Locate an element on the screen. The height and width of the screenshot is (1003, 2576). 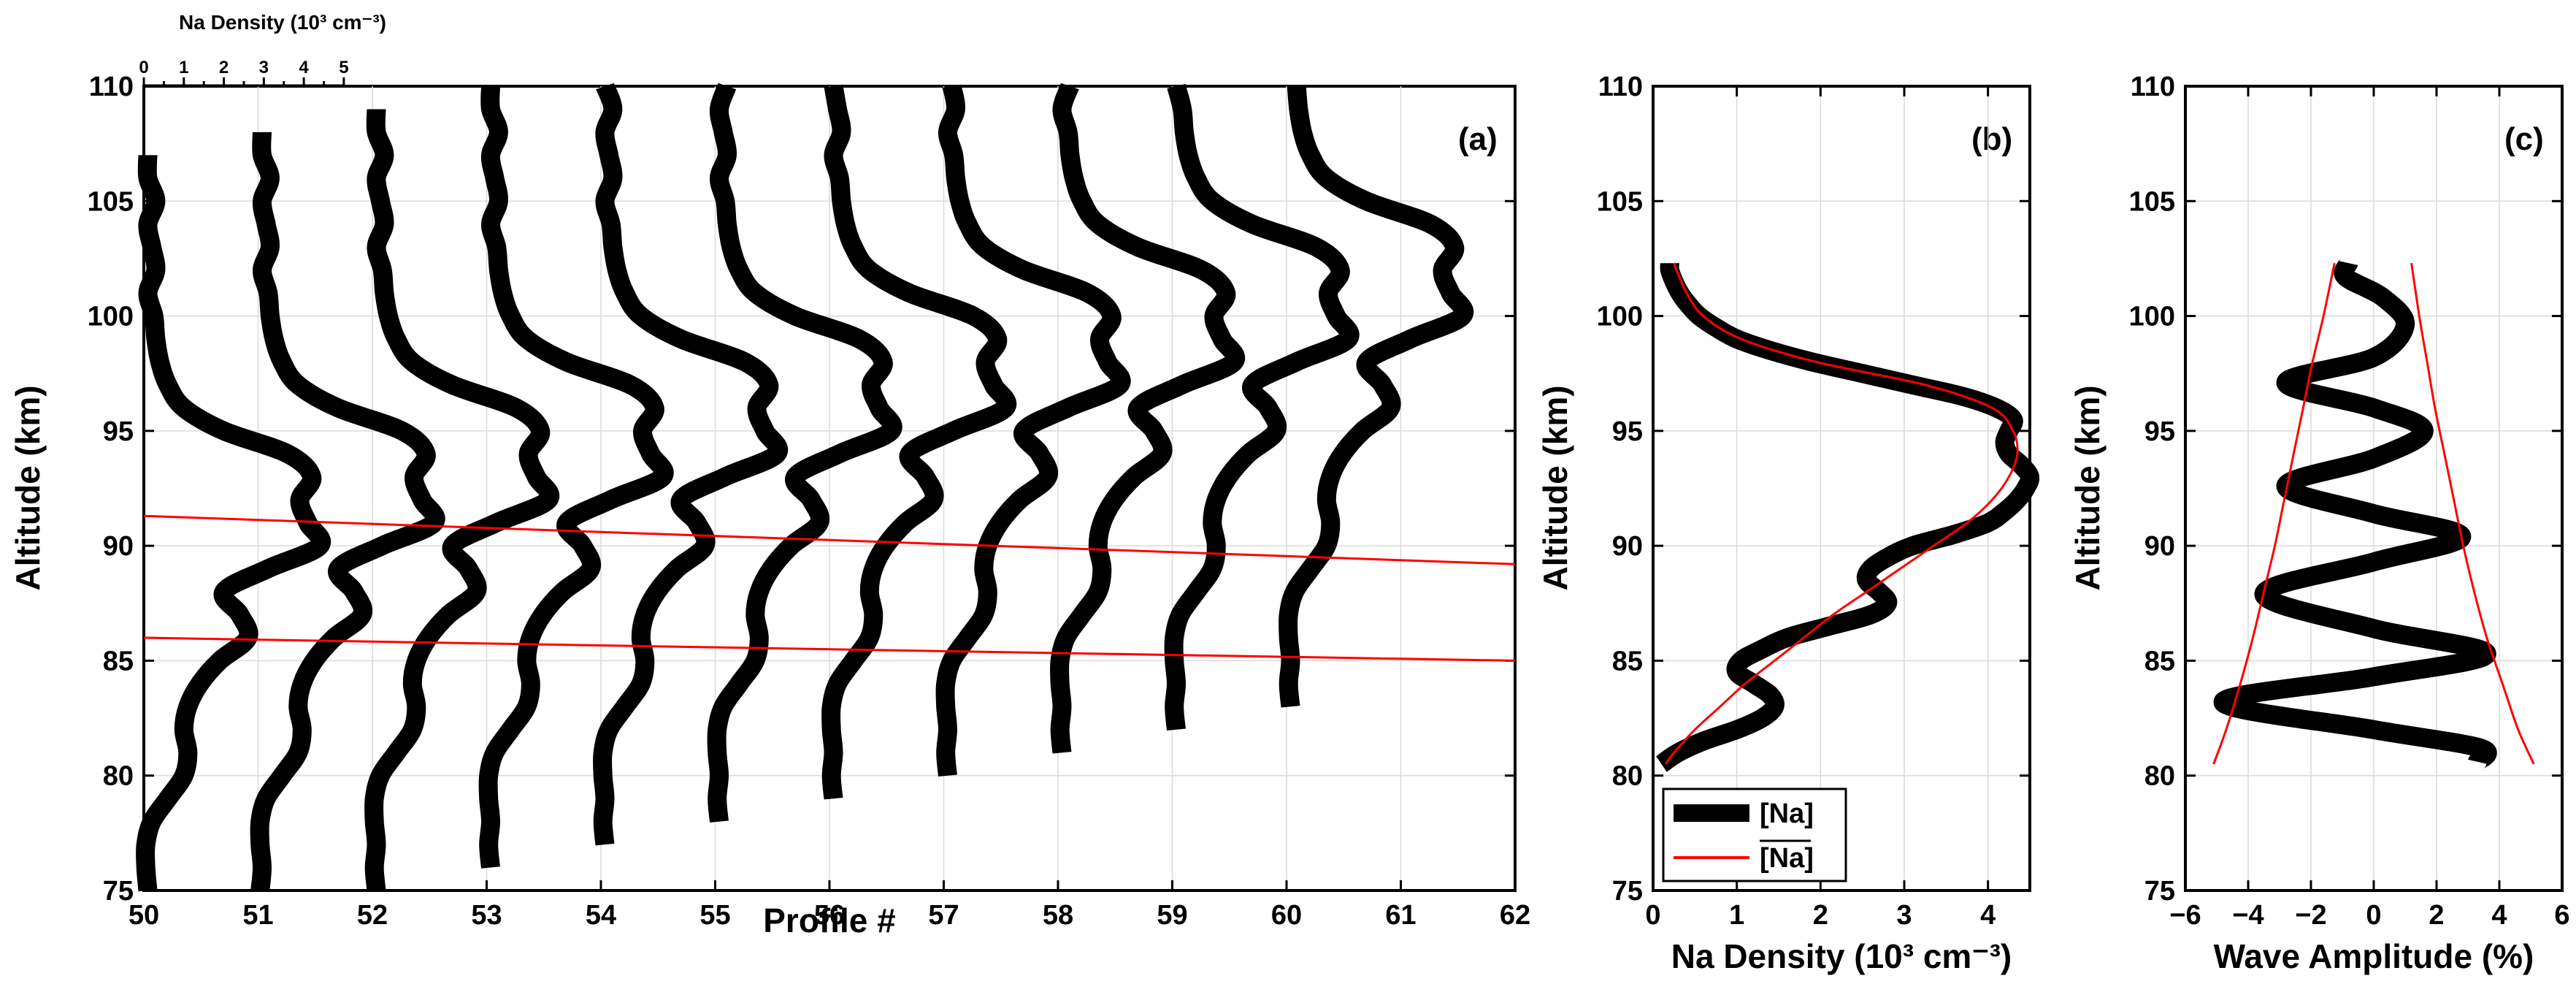
ytick-label-b-1: 80 is located at coordinates (1627, 776).